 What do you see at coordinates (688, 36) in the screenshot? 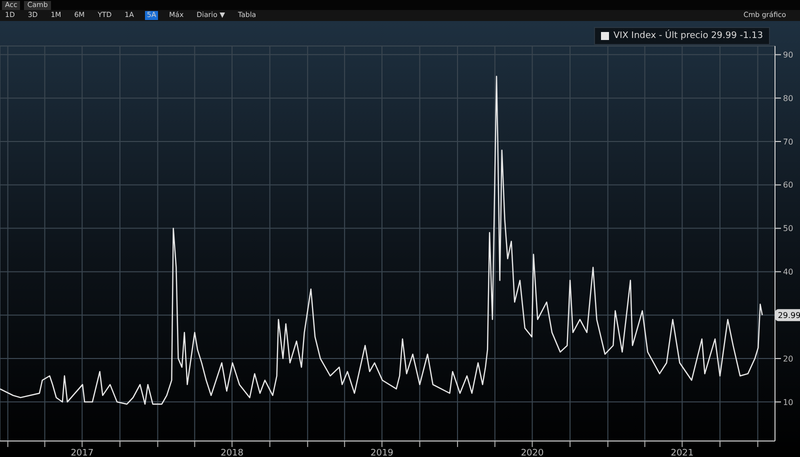
I see `legend-label: VIX Index - Últ precio 29.99 -1.13` at bounding box center [688, 36].